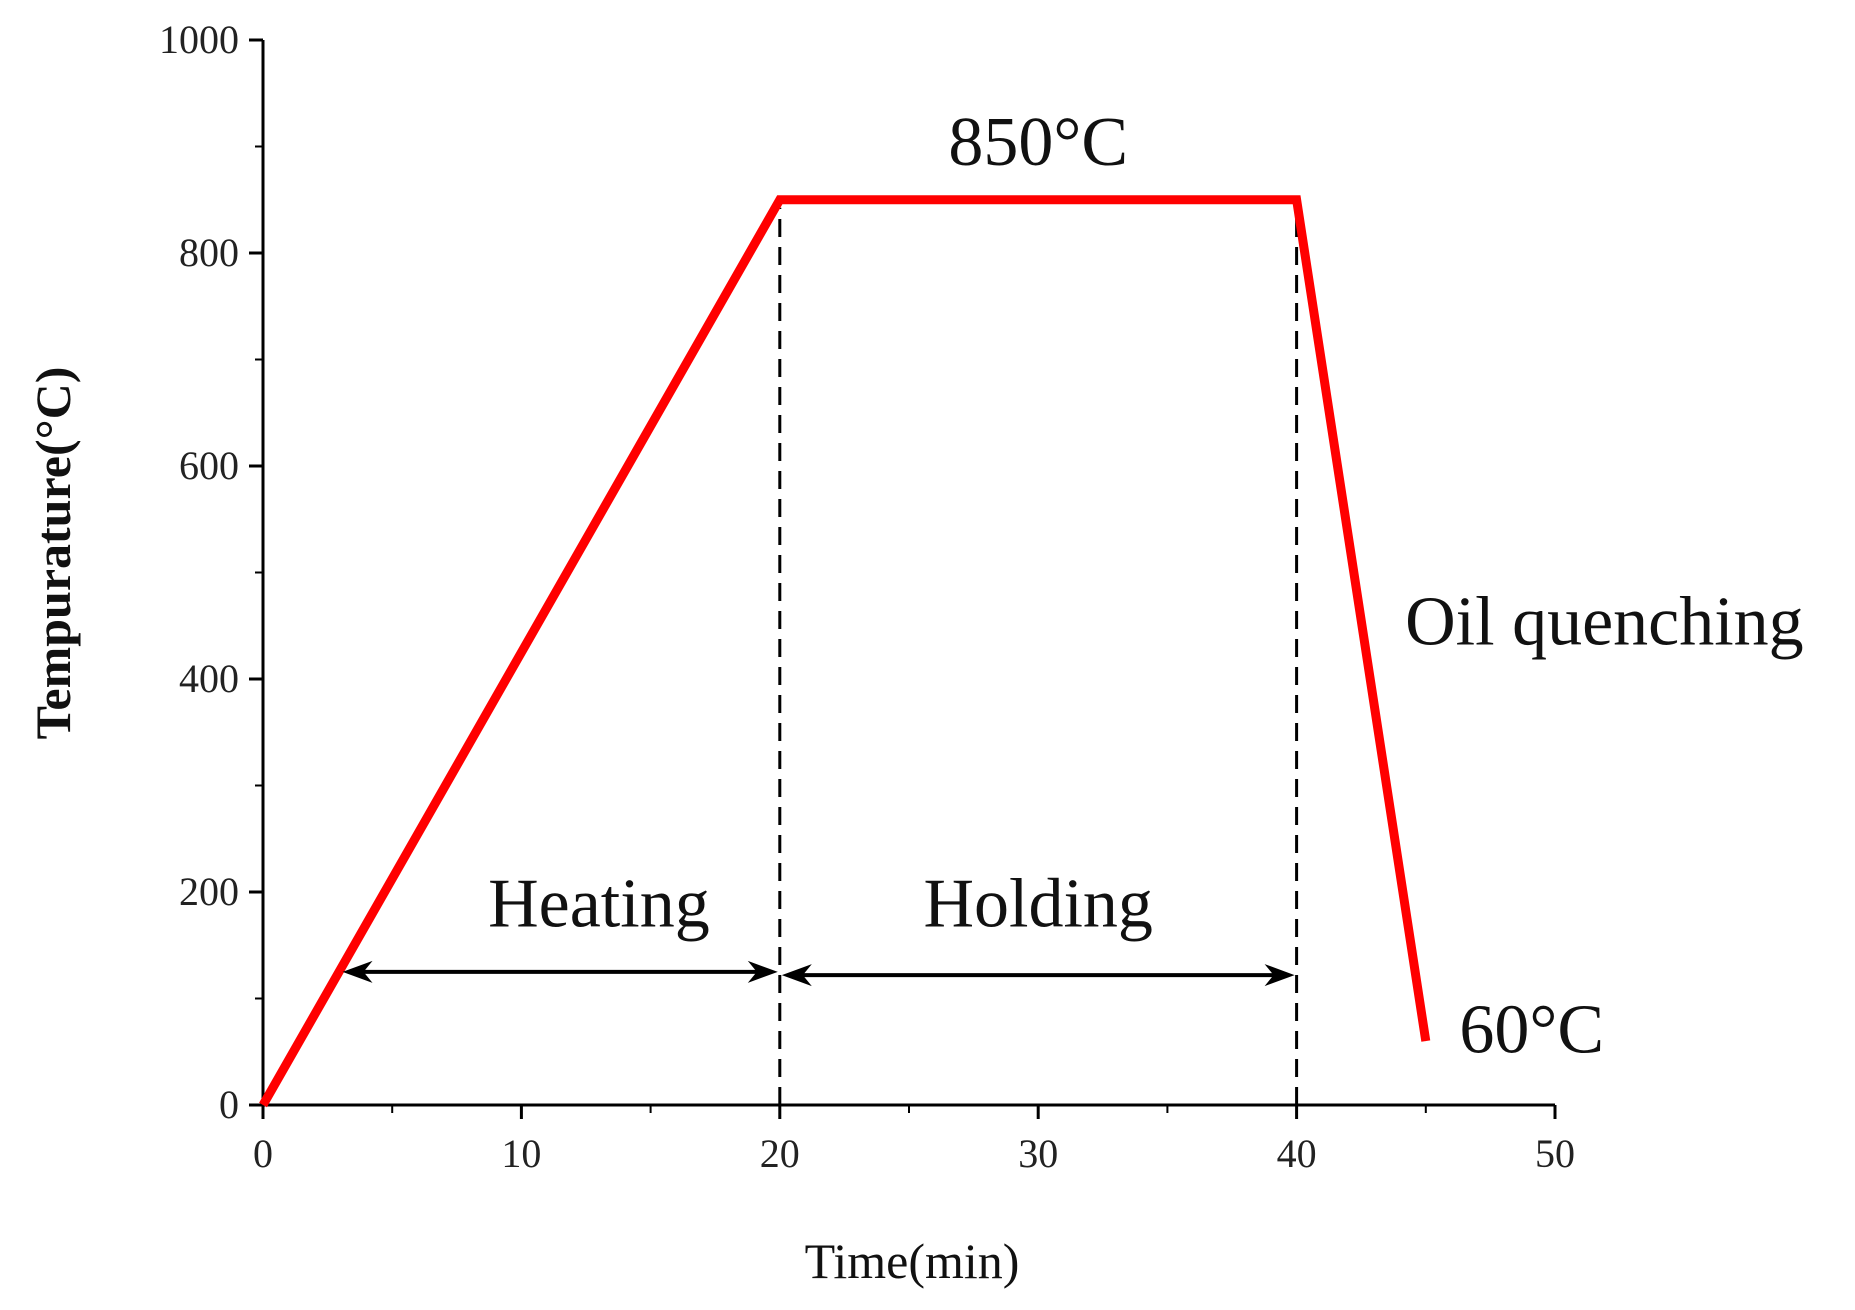 Image resolution: width=1855 pixels, height=1310 pixels. What do you see at coordinates (912, 1261) in the screenshot?
I see `x-axis-title: Time(min)` at bounding box center [912, 1261].